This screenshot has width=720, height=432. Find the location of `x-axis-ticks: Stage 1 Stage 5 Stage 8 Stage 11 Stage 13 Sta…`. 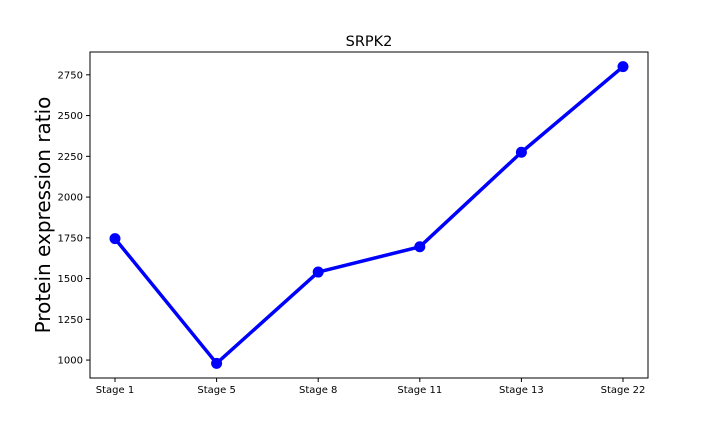

x-axis-ticks: Stage 1 Stage 5 Stage 8 Stage 11 Stage 13 Sta… is located at coordinates (371, 387).